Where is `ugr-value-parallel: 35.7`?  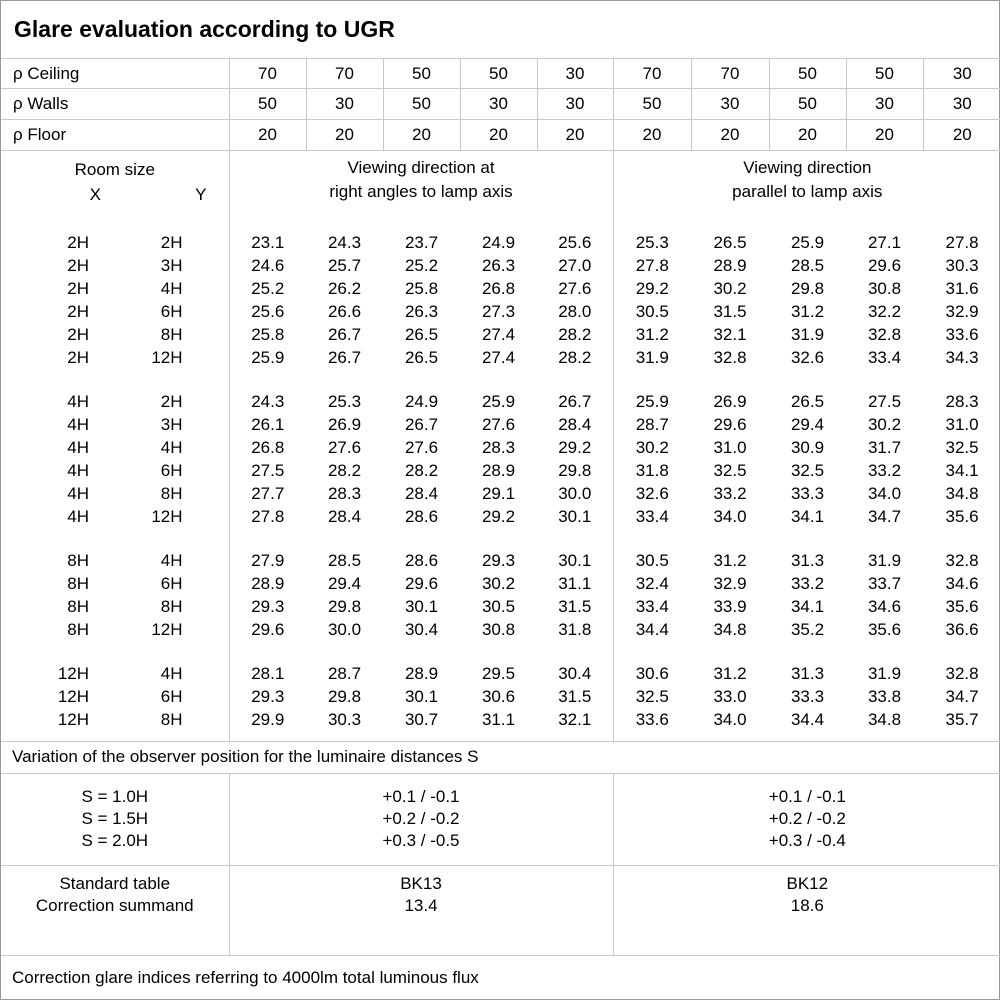 ugr-value-parallel: 35.7 is located at coordinates (962, 720).